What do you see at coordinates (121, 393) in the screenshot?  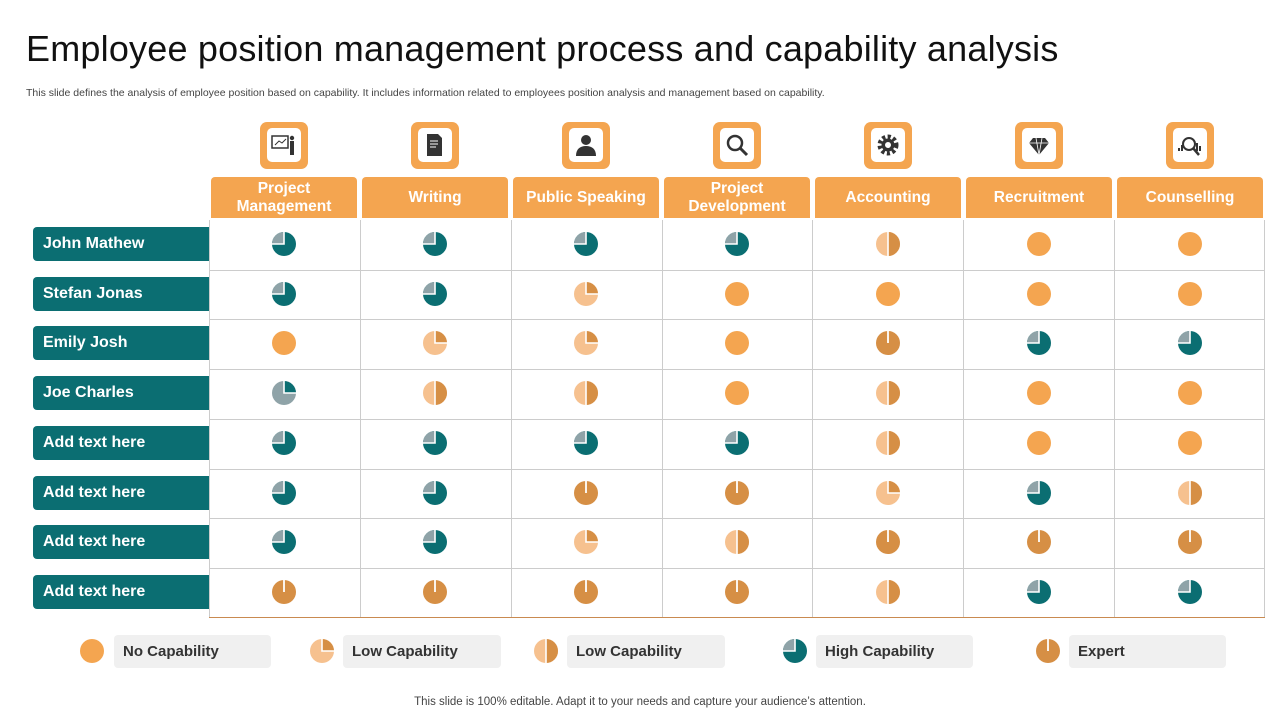 I see `employee-label: Joe Charles` at bounding box center [121, 393].